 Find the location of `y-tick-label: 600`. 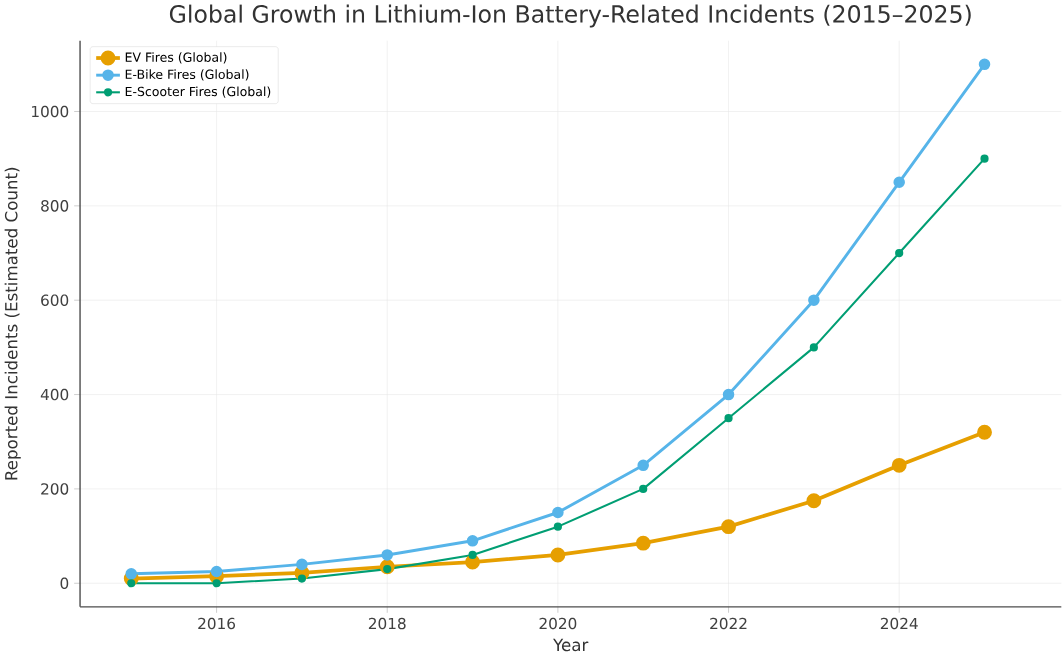

y-tick-label: 600 is located at coordinates (55, 300).